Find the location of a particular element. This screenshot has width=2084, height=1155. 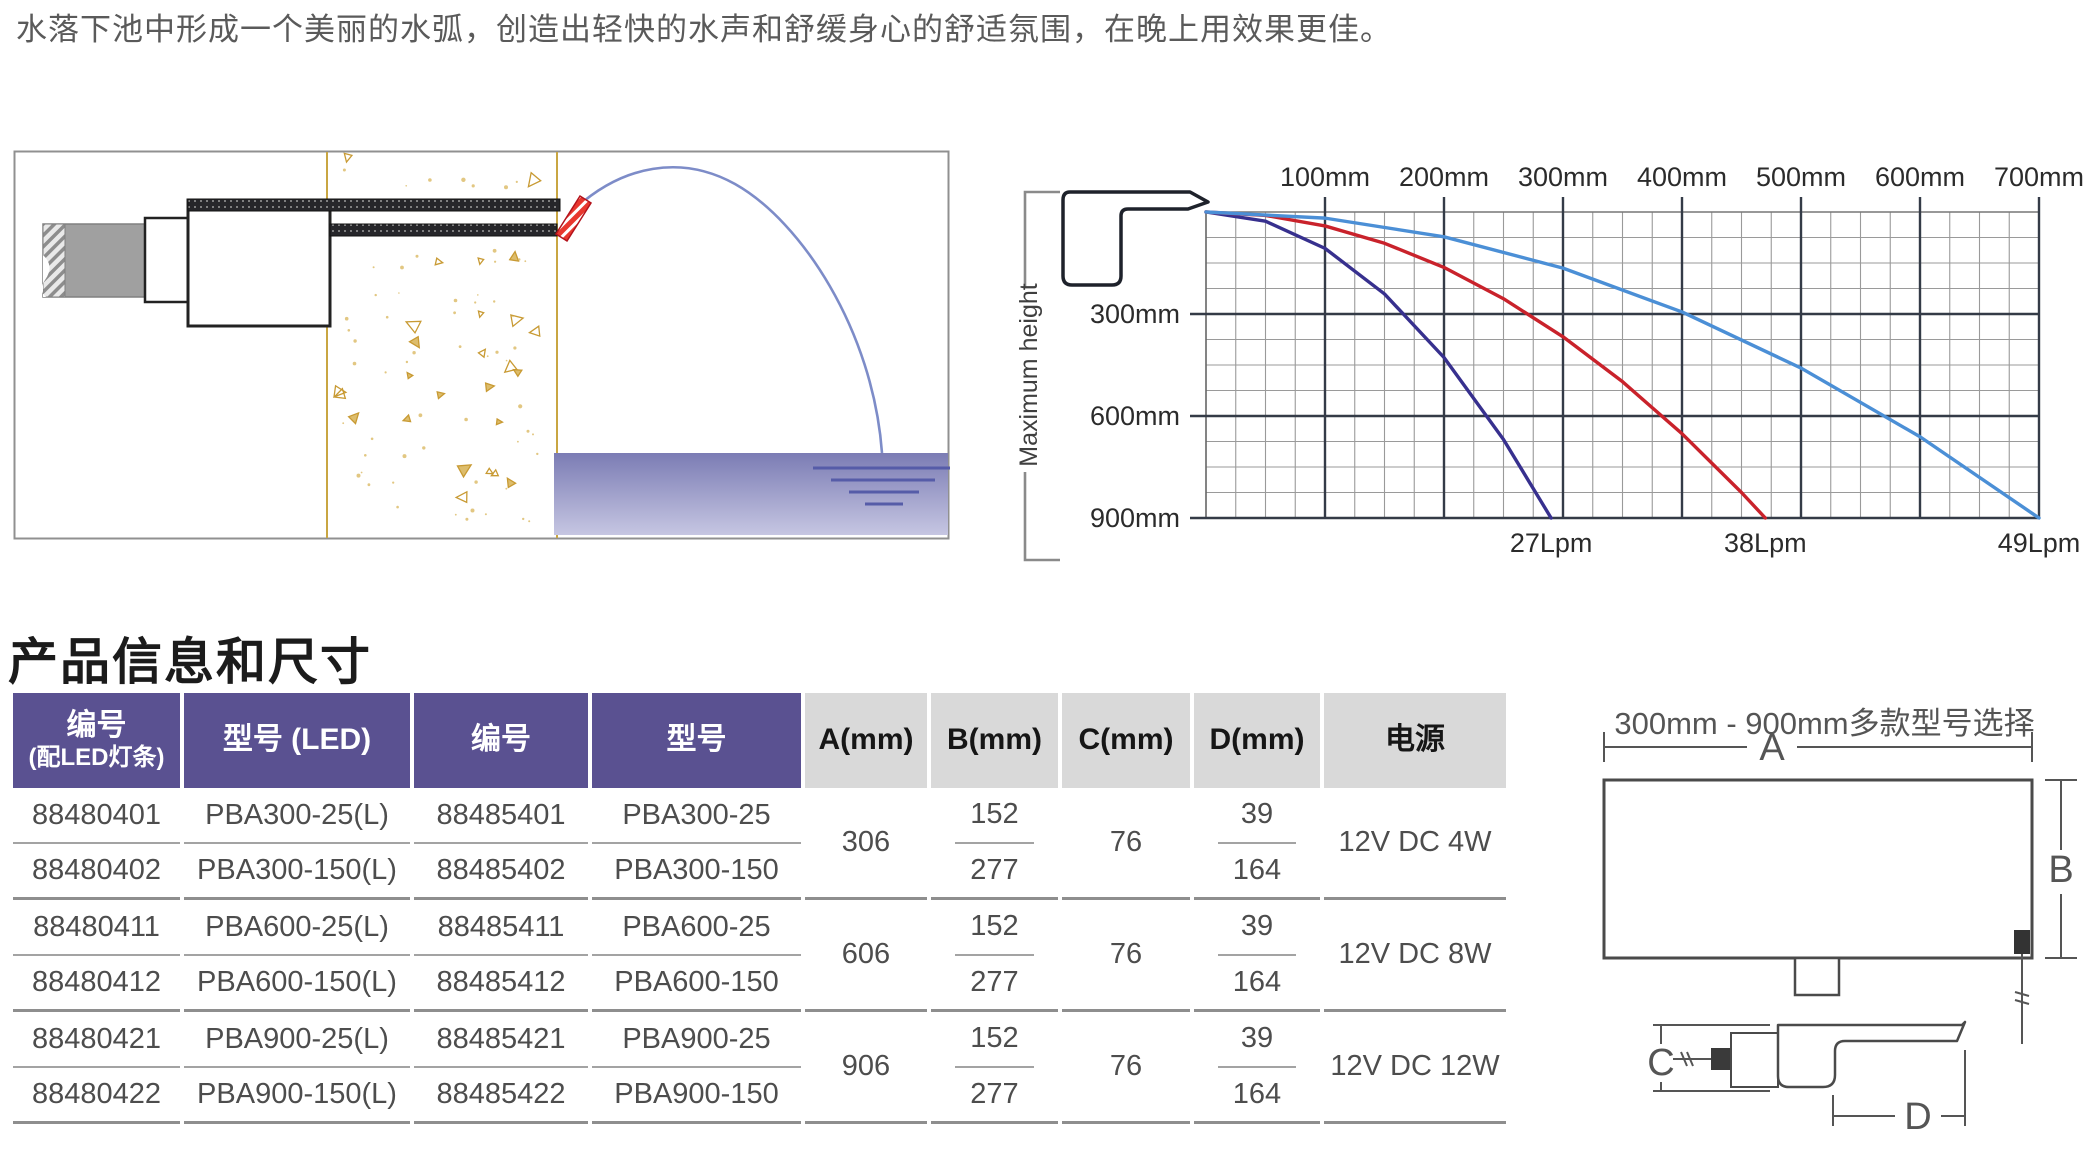

y-tick-label: 300mm is located at coordinates (1135, 314).